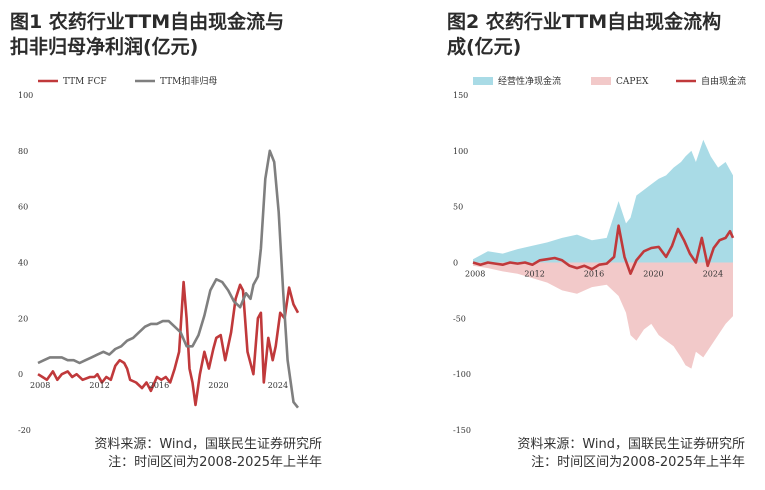  I want to click on chart1-ytick-label: 80, so click(23, 151).